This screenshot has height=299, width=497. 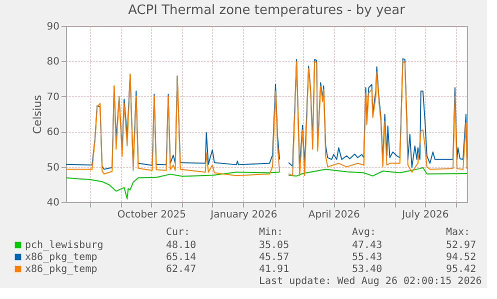 I want to click on x-tick-label: July 2026, so click(x=425, y=215).